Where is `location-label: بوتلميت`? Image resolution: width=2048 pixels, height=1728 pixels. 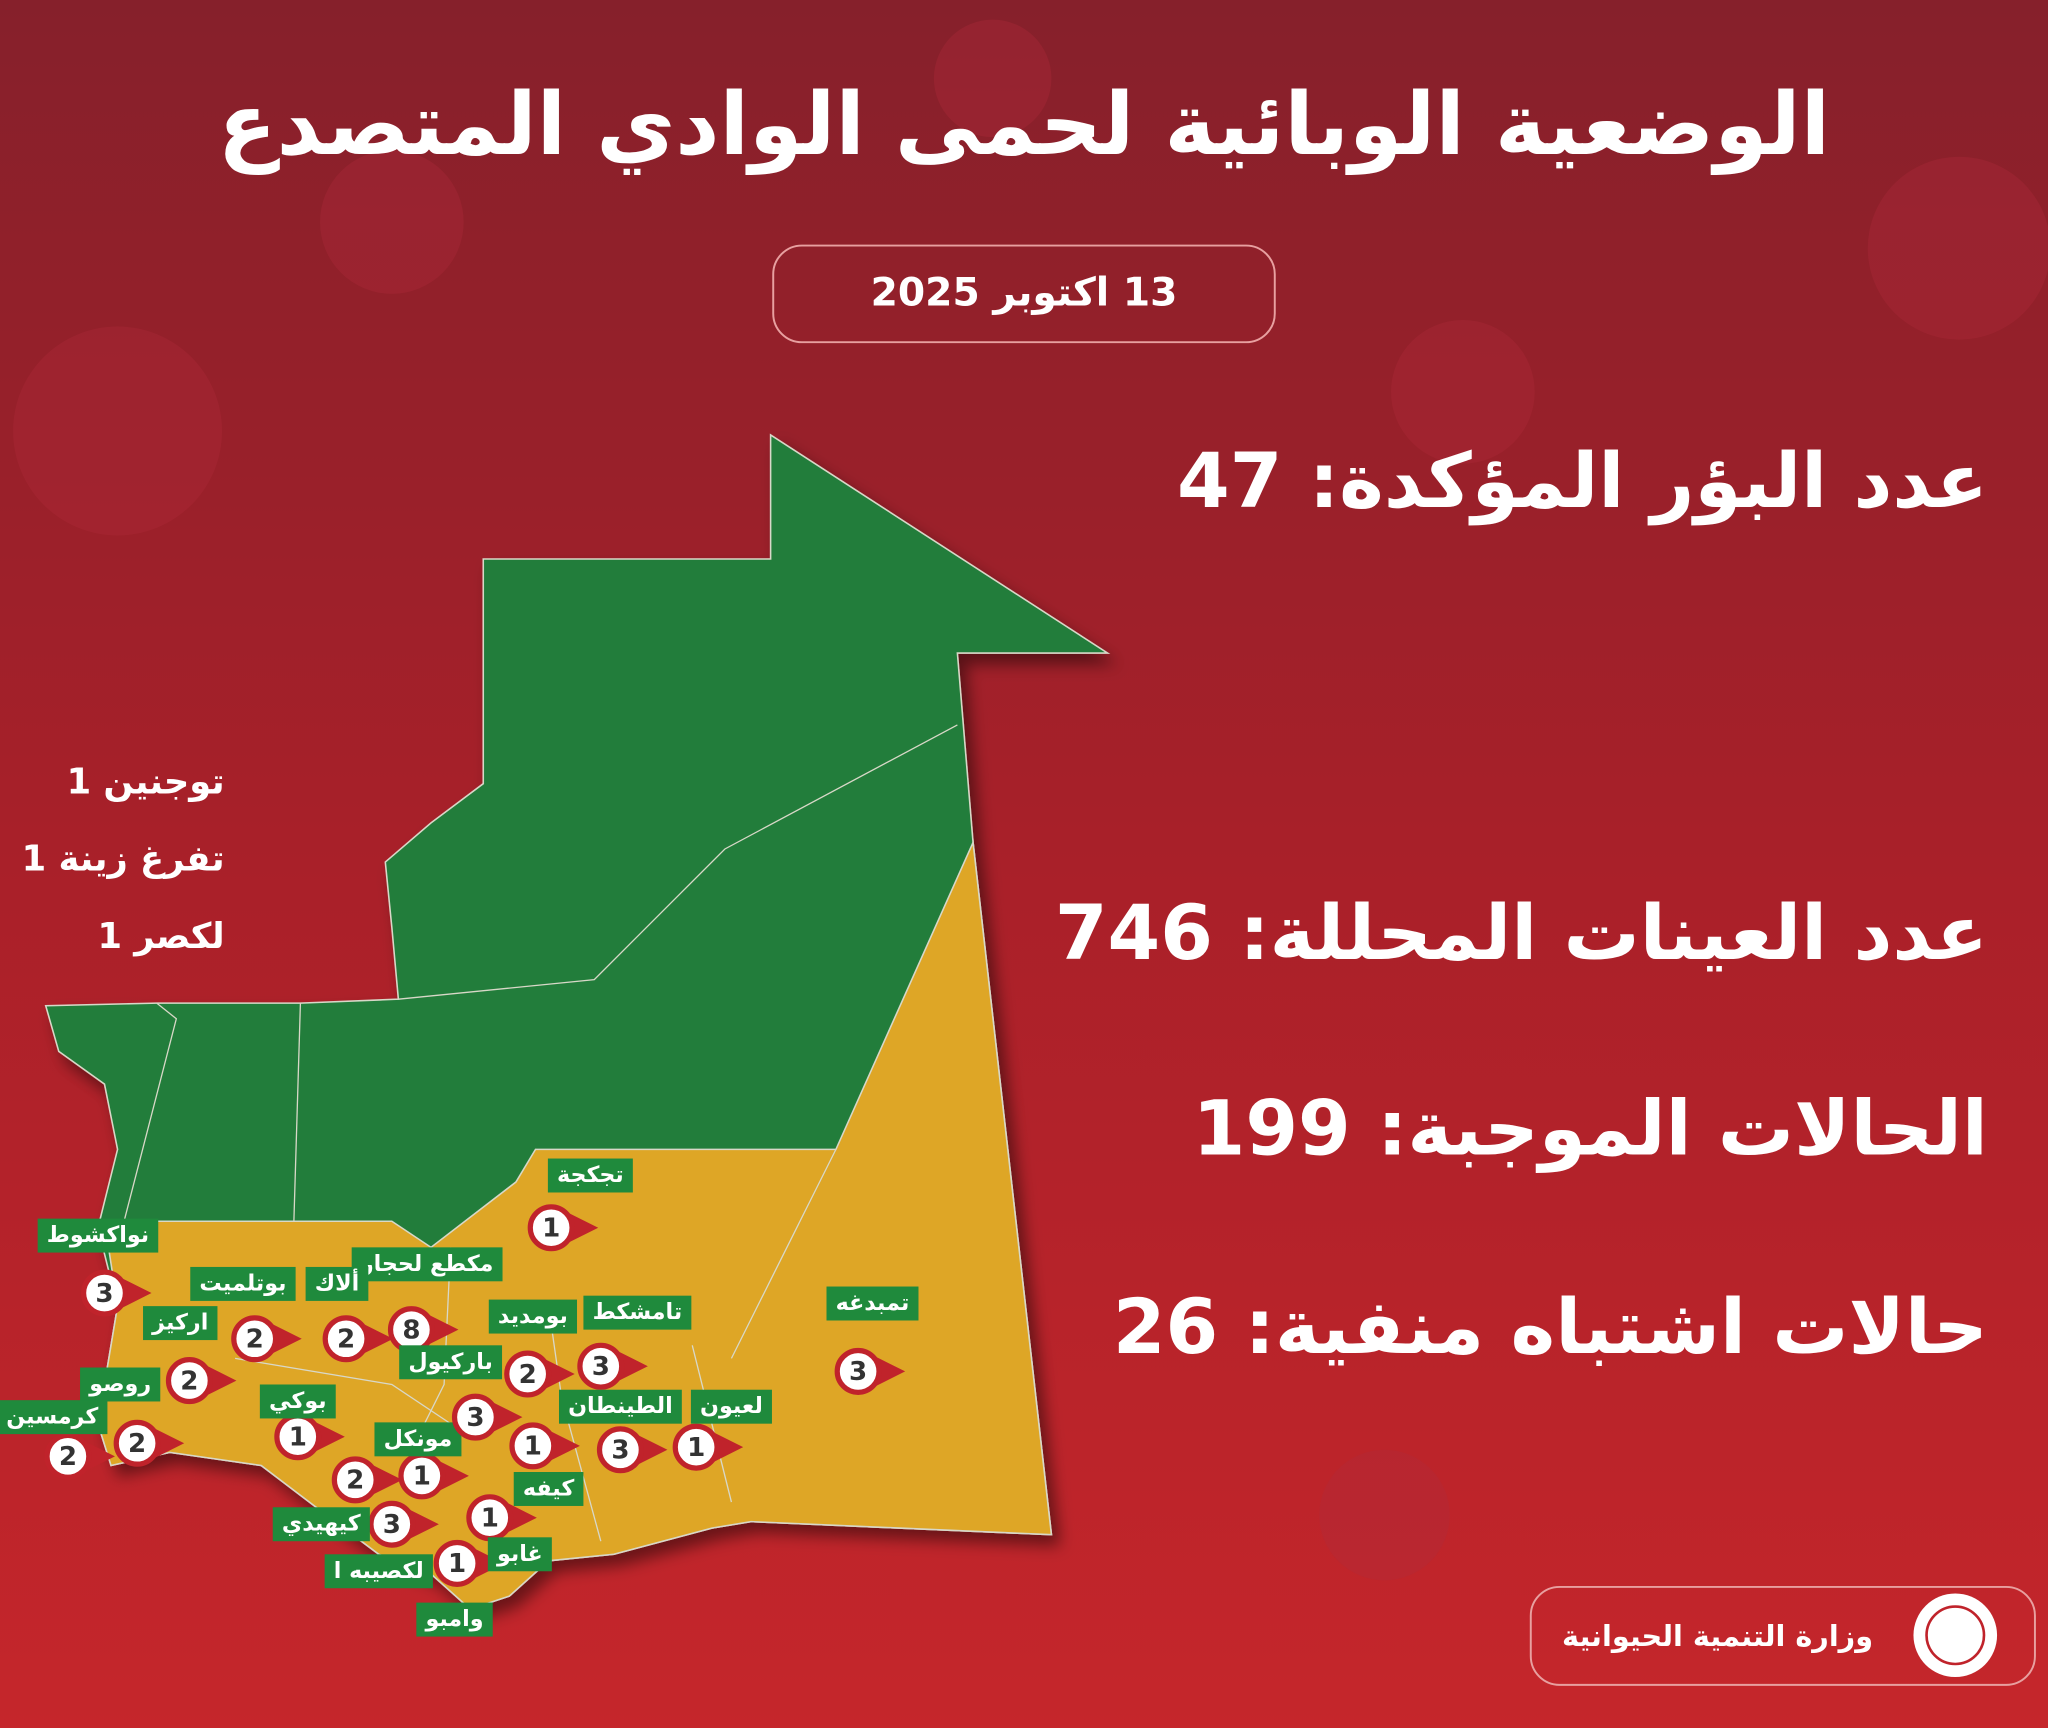 location-label: بوتلميت is located at coordinates (242, 1283).